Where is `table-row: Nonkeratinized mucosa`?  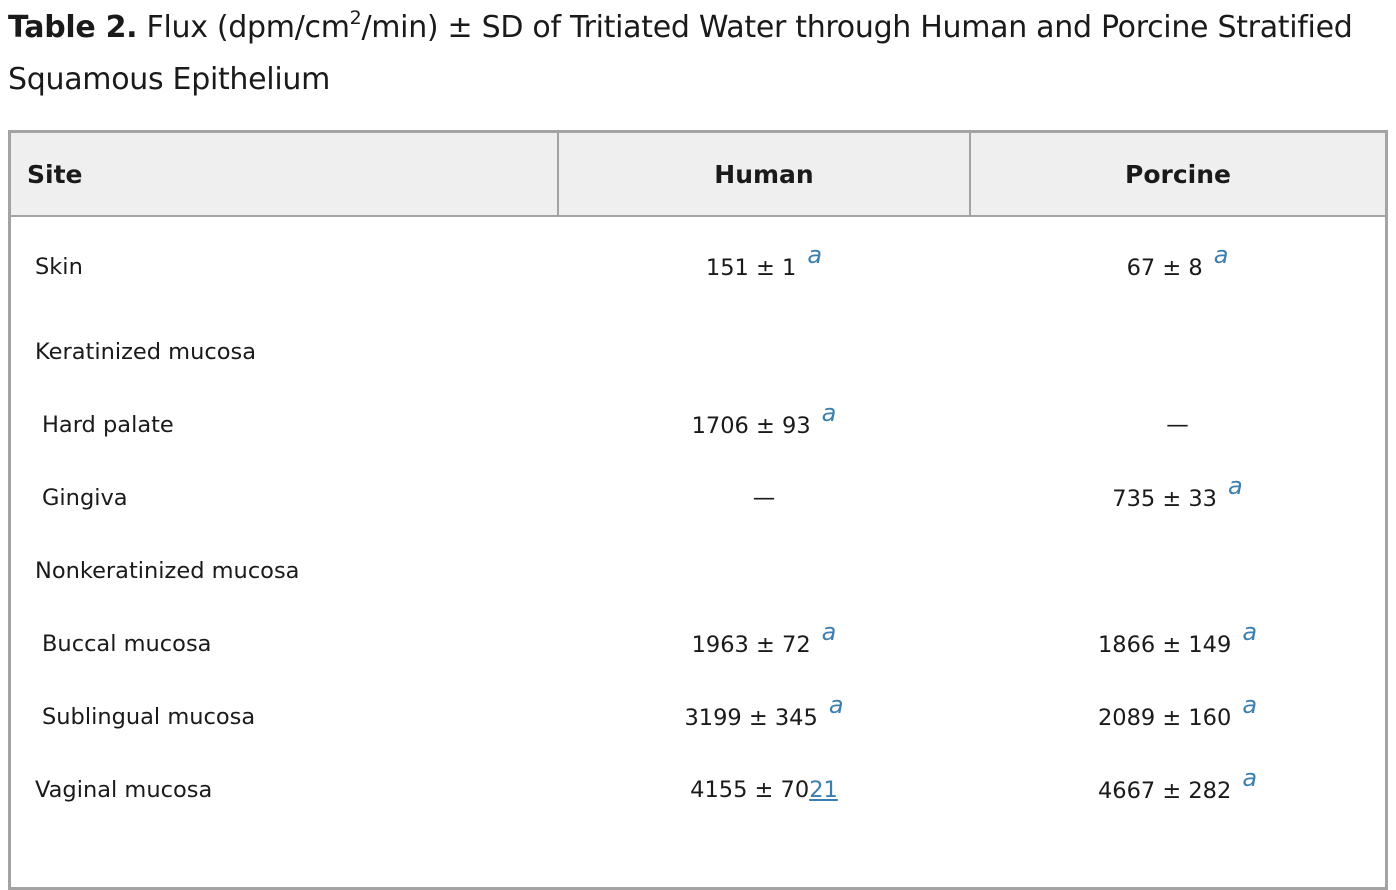
table-row: Nonkeratinized mucosa is located at coordinates (698, 570).